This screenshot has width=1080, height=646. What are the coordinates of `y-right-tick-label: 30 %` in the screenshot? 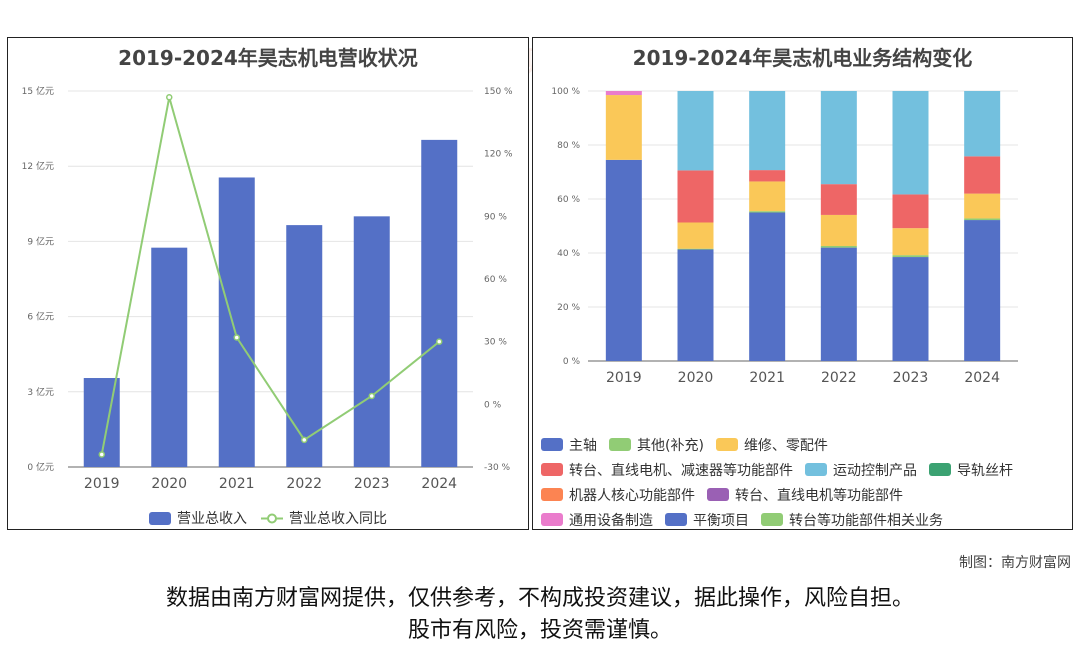 It's located at (495, 343).